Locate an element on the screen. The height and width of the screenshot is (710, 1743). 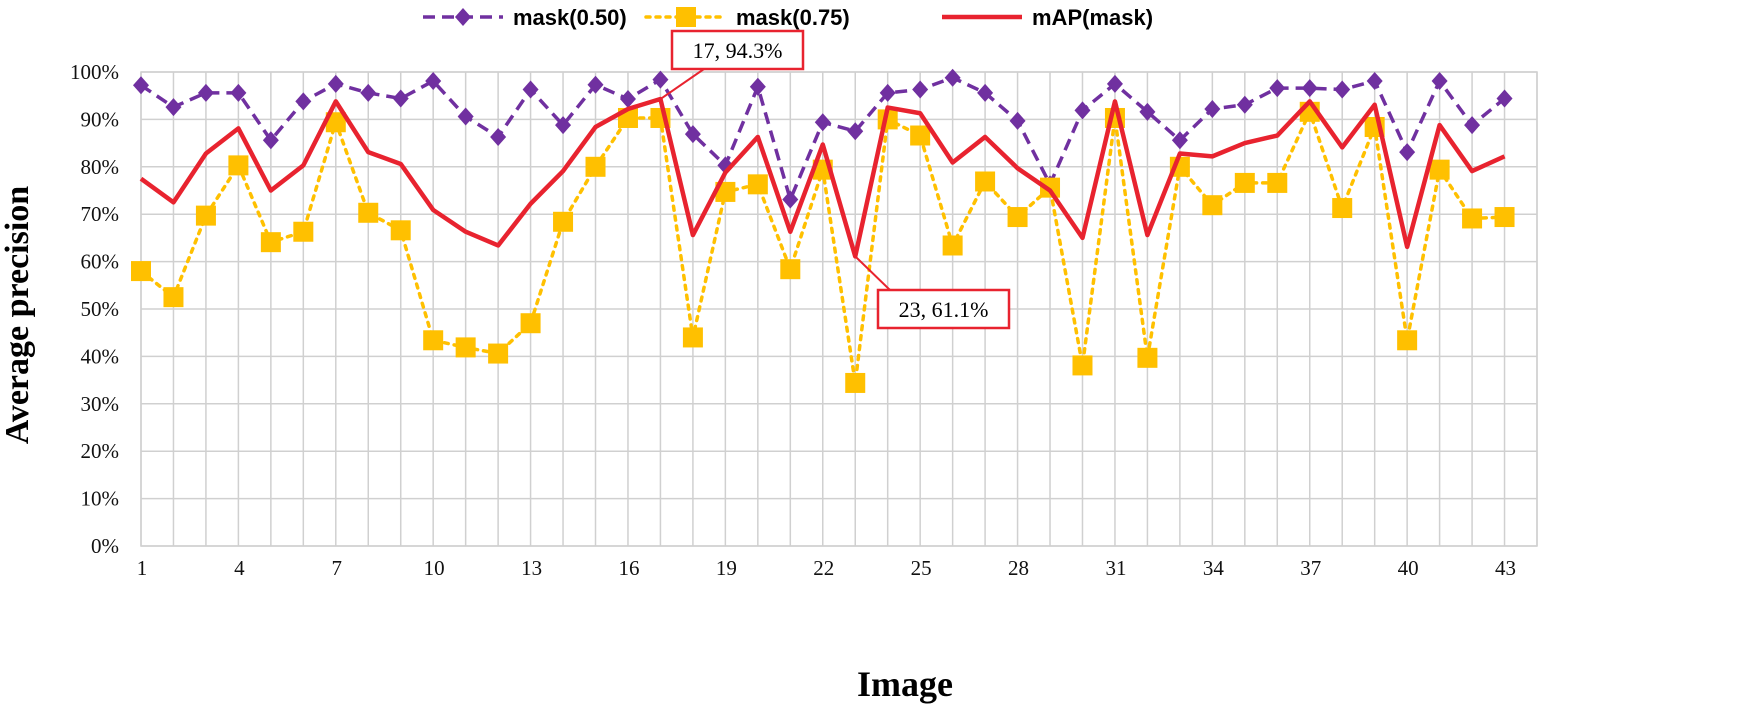
legend-label: mAP(mask) is located at coordinates (1092, 17).